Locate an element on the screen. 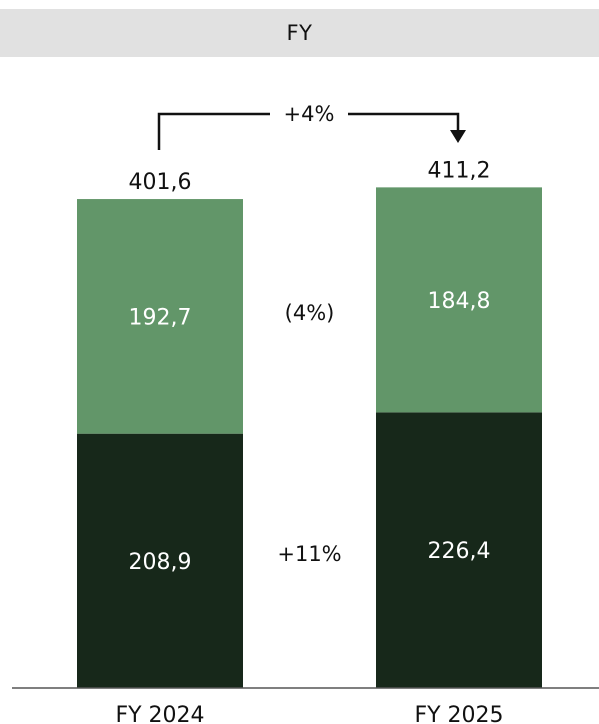 The height and width of the screenshot is (724, 599). upper-segment-change-label: (4%) is located at coordinates (310, 313).